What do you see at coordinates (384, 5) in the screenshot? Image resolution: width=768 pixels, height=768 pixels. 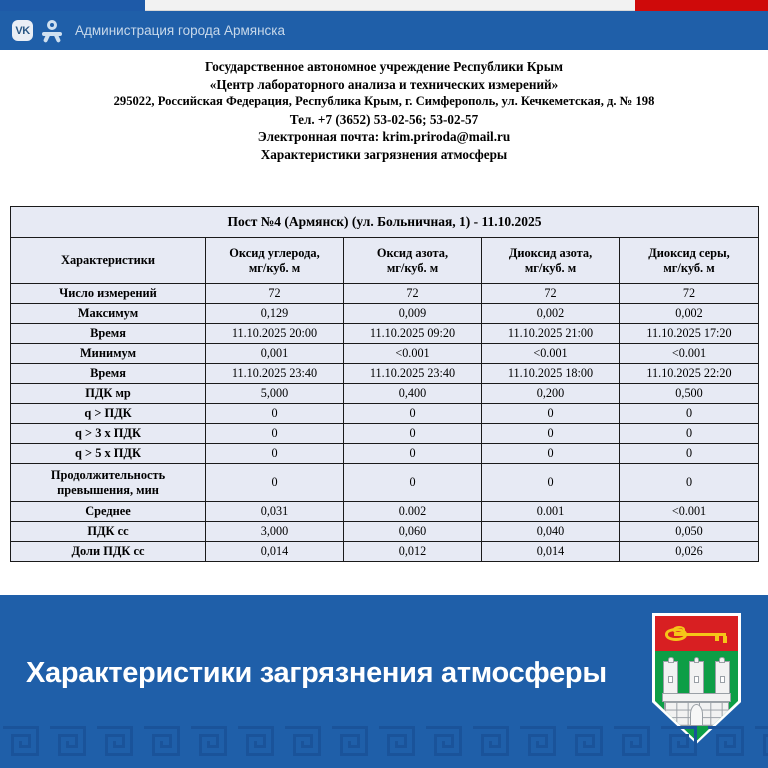 I see `russian-tricolor-strip` at bounding box center [384, 5].